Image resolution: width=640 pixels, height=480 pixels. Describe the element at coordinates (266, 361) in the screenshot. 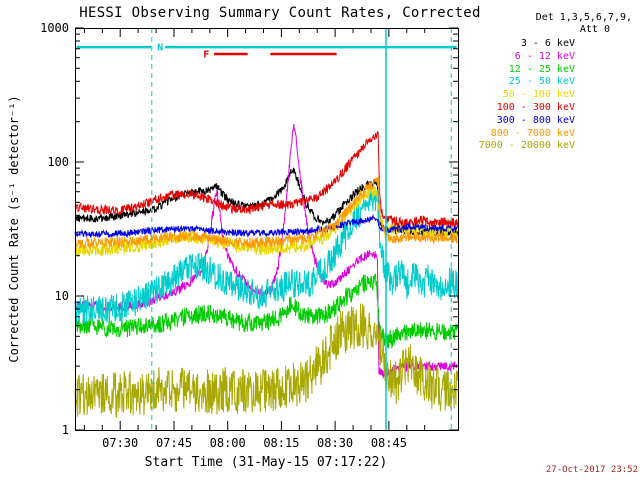

I see `series-7000-20000-keV` at that location.